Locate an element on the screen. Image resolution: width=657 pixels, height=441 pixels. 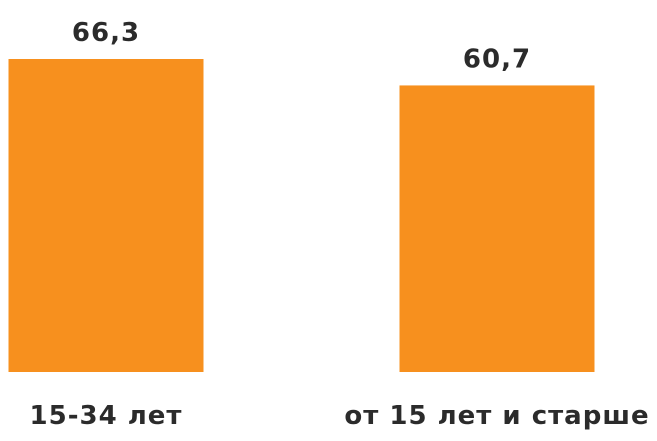
value-labels-layer: 66,3 60,7 is located at coordinates (301, 46).